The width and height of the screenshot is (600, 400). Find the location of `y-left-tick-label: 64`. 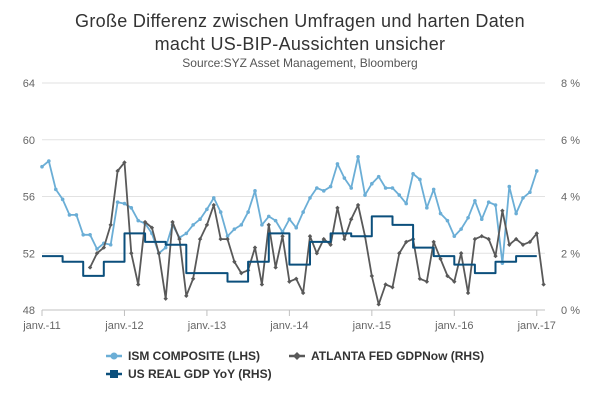

y-left-tick-label: 64 is located at coordinates (29, 84).